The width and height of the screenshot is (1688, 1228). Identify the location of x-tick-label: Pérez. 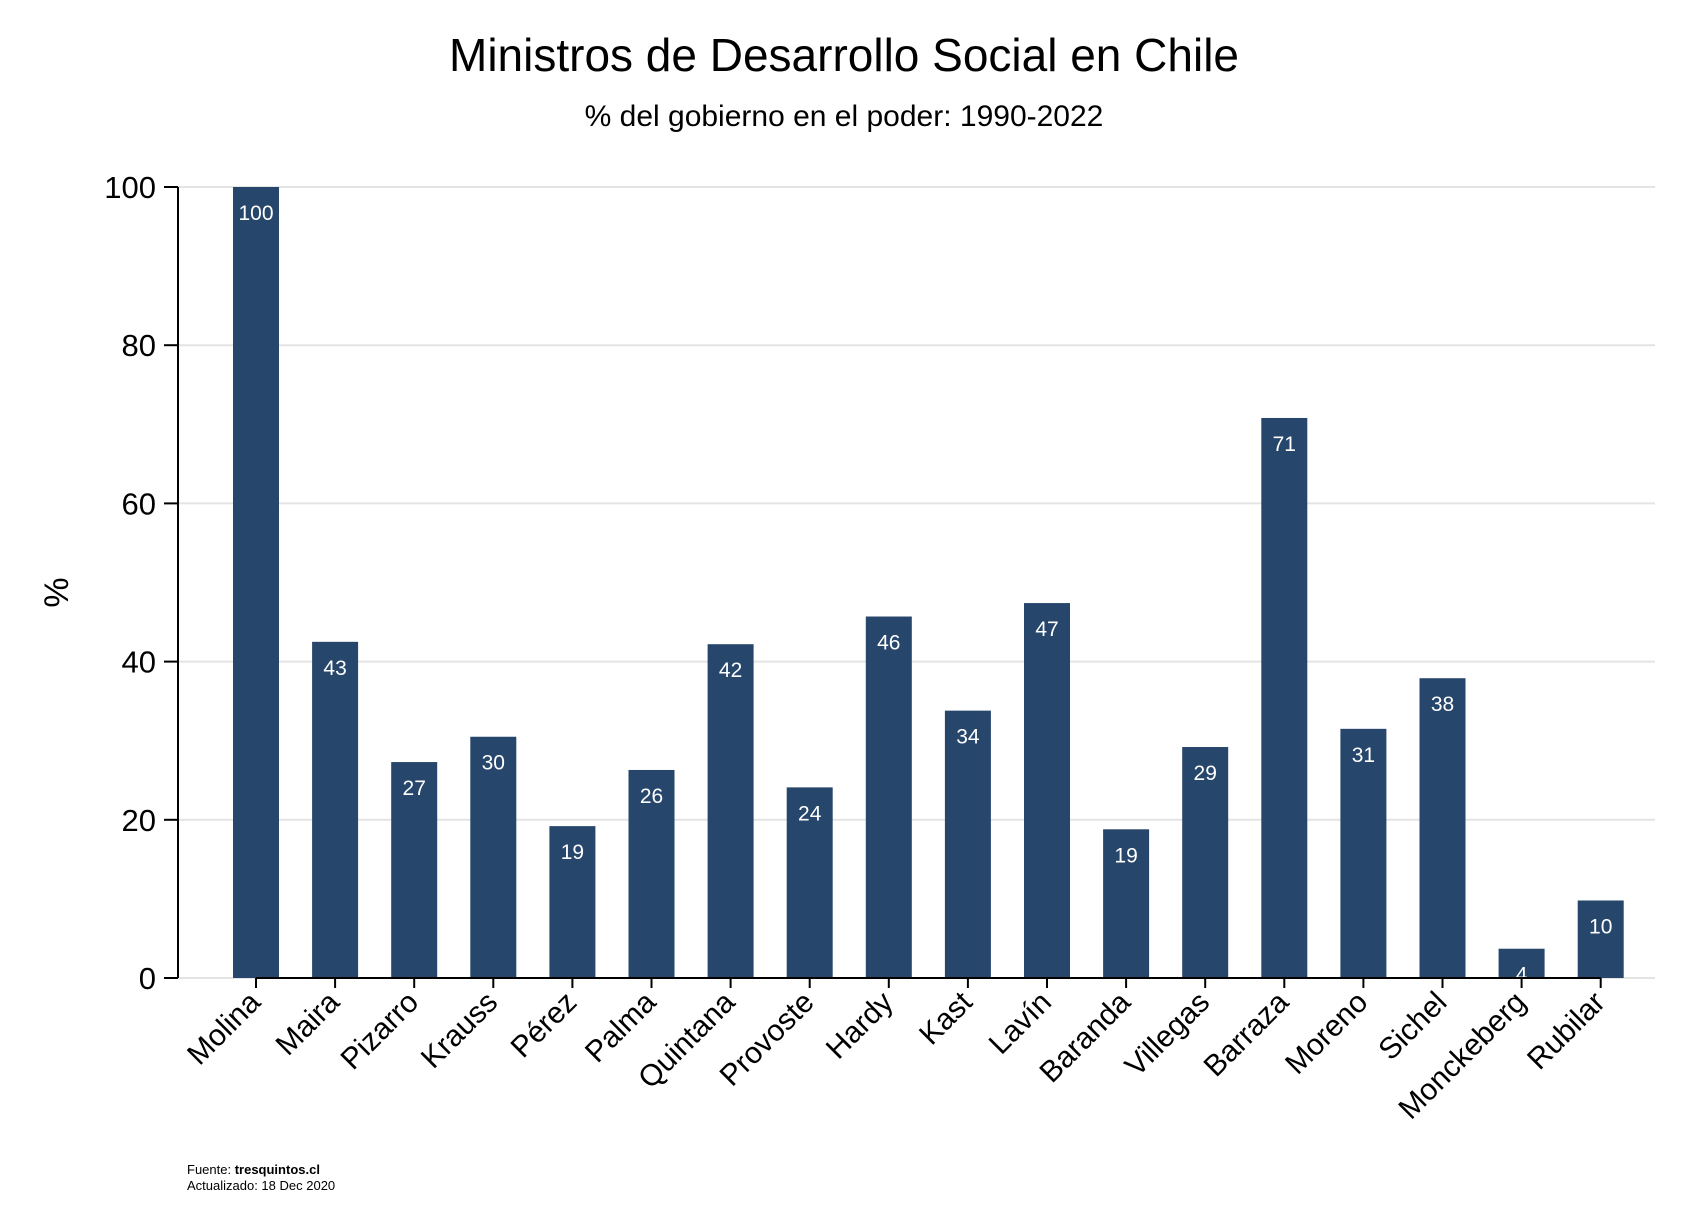
(544, 1025).